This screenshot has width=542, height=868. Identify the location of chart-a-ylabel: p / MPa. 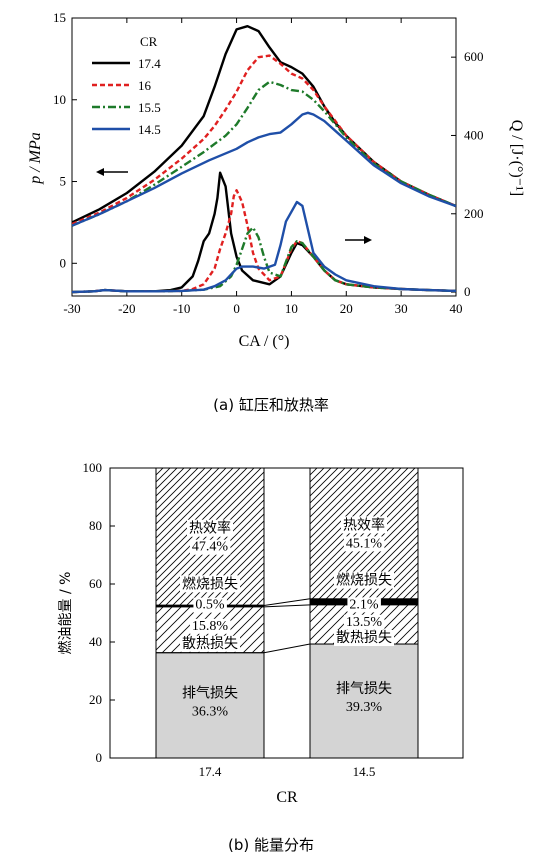
(35, 158).